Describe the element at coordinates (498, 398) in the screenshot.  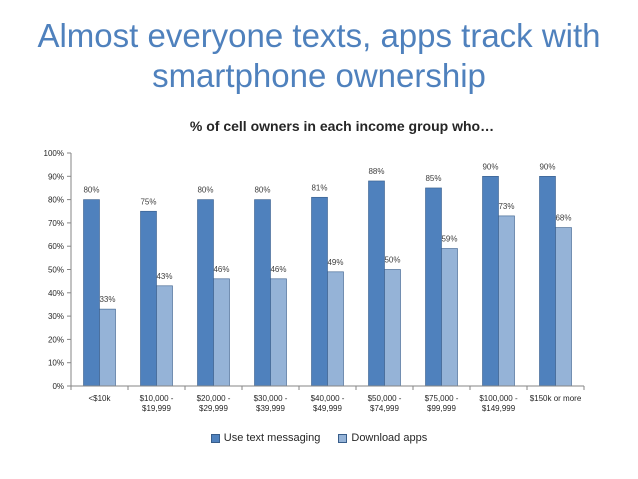
I see `x-tick-label-line: $100,000 -` at that location.